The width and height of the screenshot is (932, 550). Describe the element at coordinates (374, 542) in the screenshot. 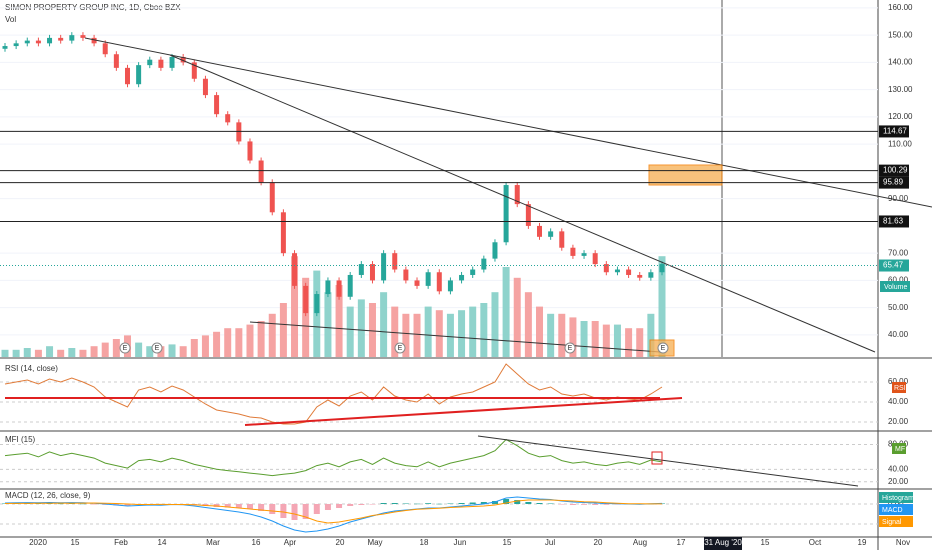

I see `x-tick-label: May` at that location.